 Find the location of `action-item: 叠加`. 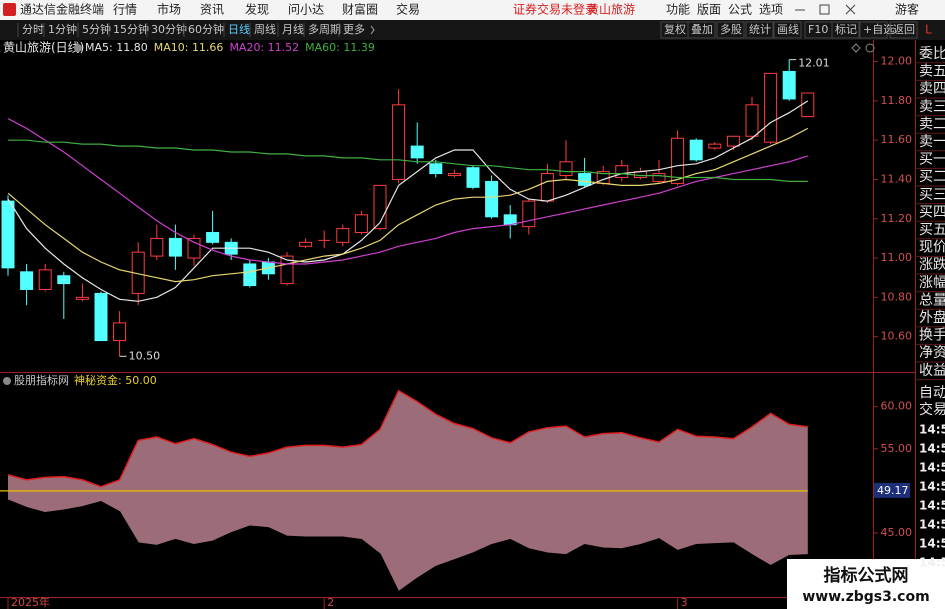

action-item: 叠加 is located at coordinates (702, 29).